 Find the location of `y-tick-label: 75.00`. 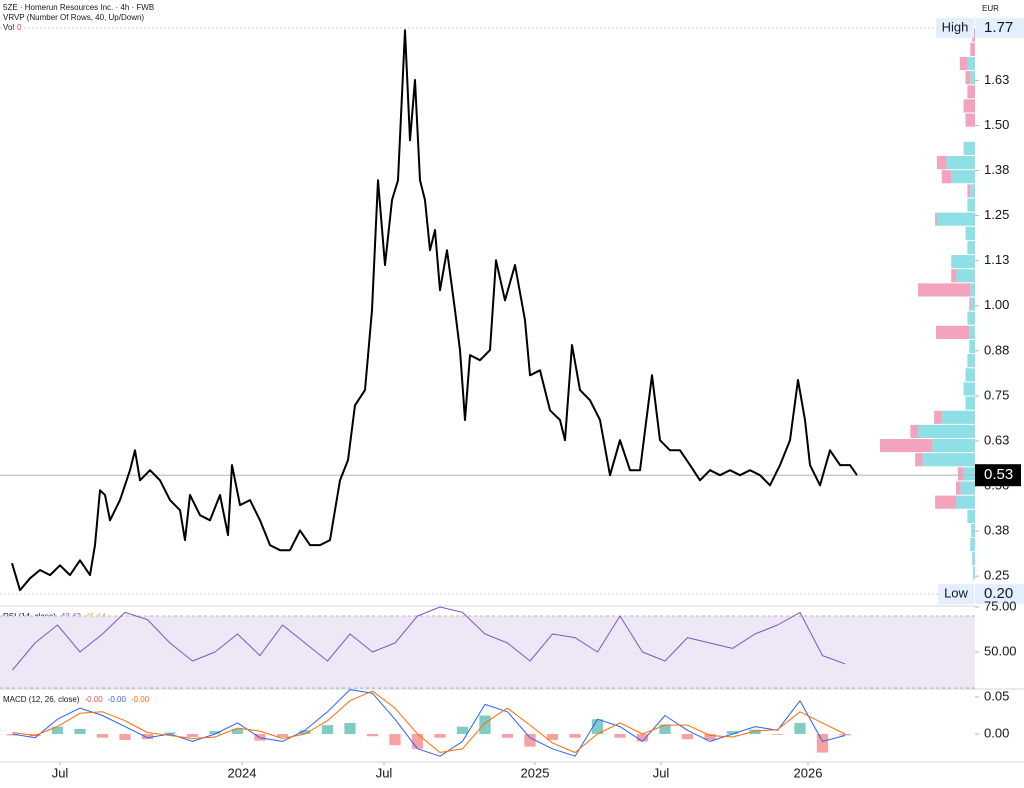

y-tick-label: 75.00 is located at coordinates (1000, 605).